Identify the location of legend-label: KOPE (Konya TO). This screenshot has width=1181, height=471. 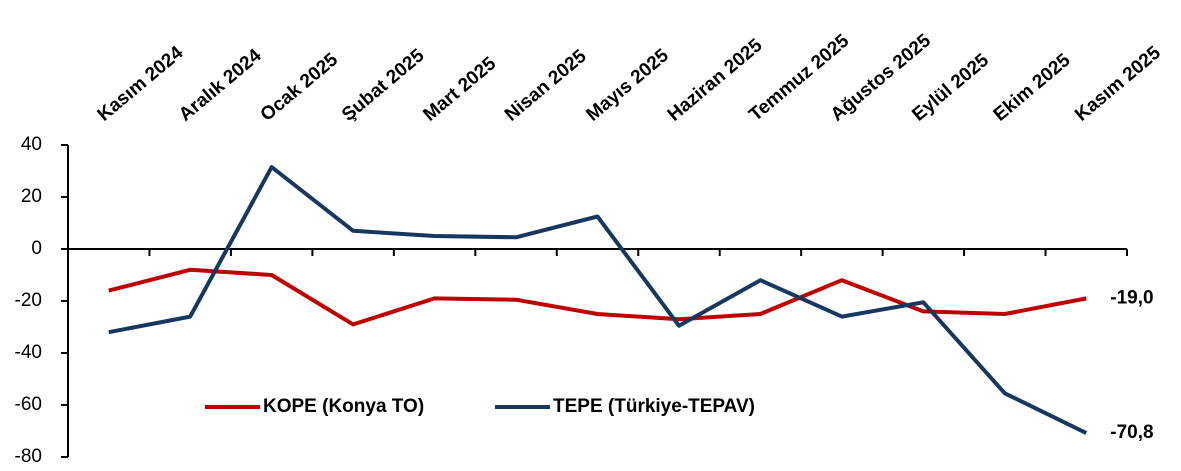
(343, 406).